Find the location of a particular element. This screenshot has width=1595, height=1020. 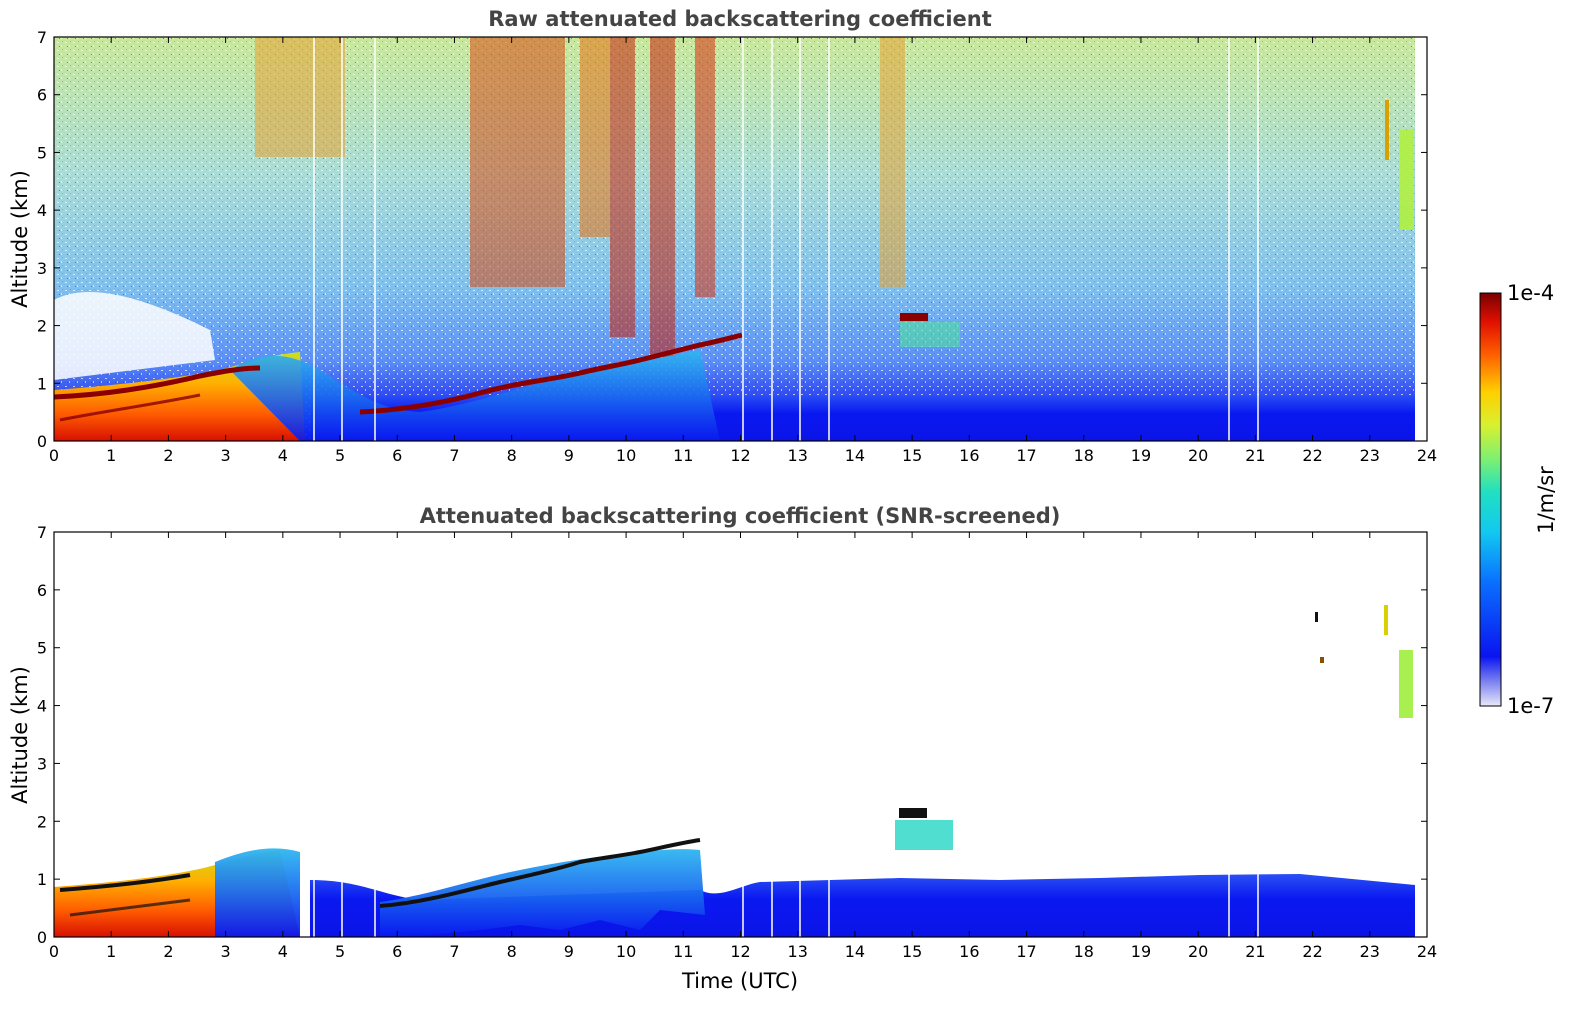

colorbar-min-label: 1e-7 is located at coordinates (1530, 706).